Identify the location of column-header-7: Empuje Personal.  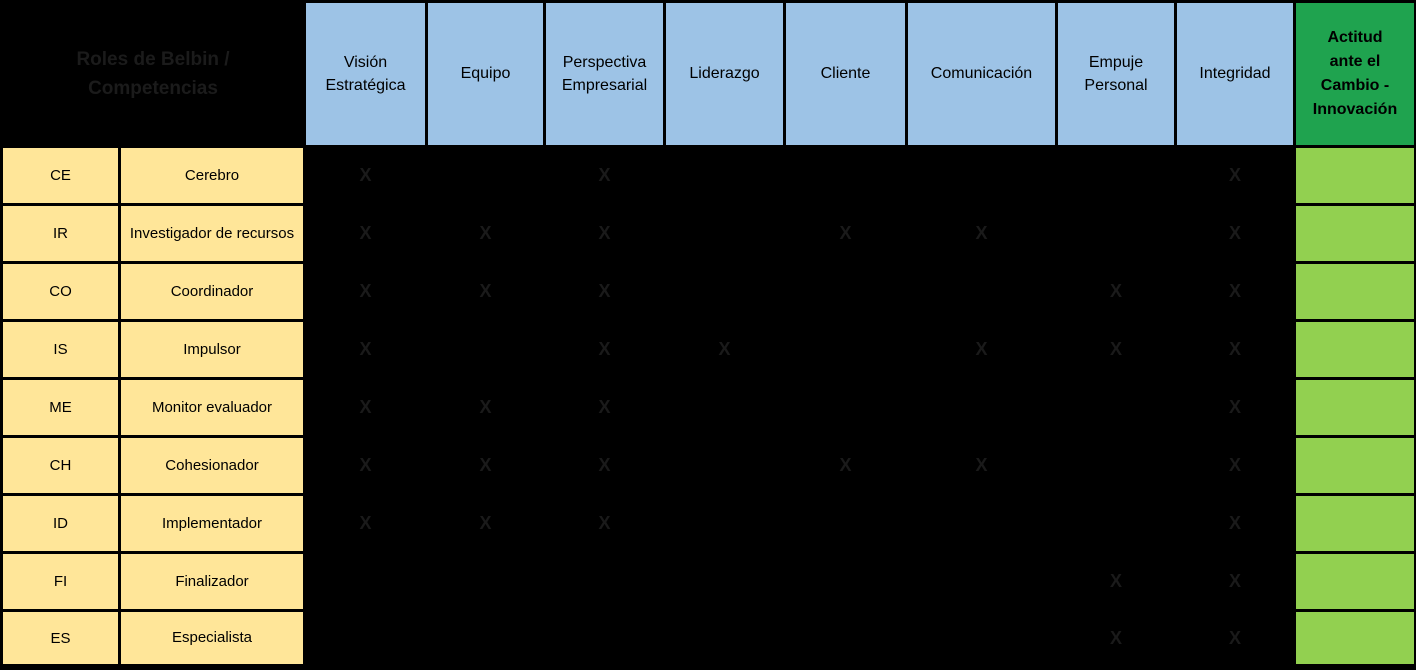
(1116, 74).